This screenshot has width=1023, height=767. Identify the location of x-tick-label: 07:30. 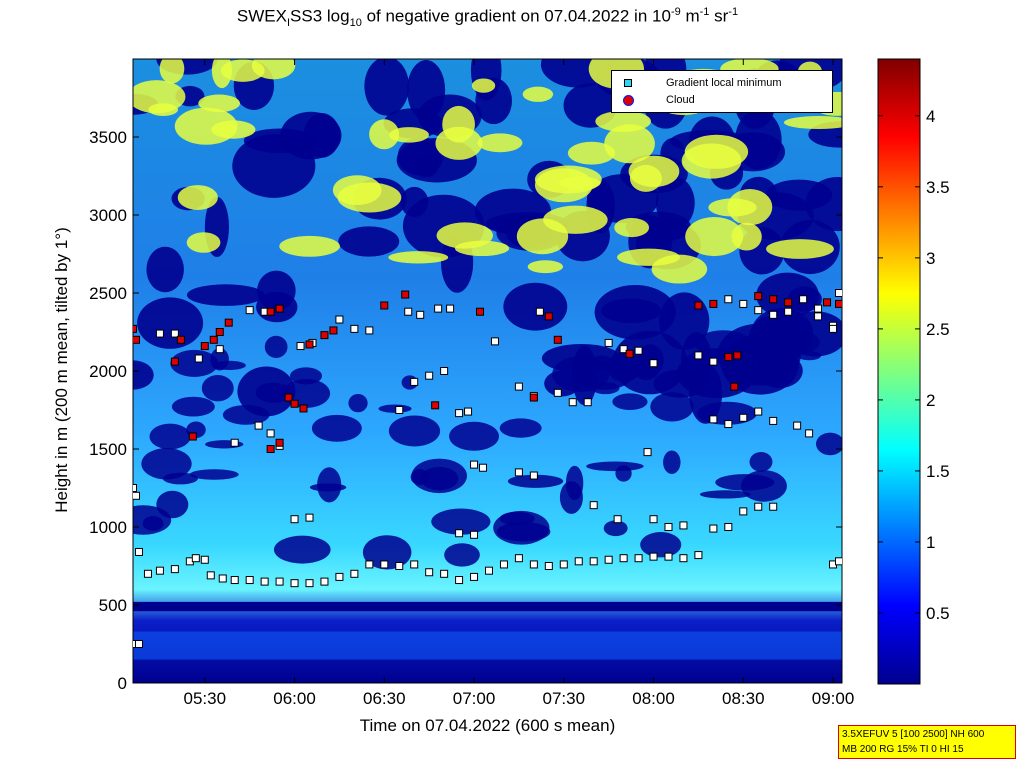
(564, 698).